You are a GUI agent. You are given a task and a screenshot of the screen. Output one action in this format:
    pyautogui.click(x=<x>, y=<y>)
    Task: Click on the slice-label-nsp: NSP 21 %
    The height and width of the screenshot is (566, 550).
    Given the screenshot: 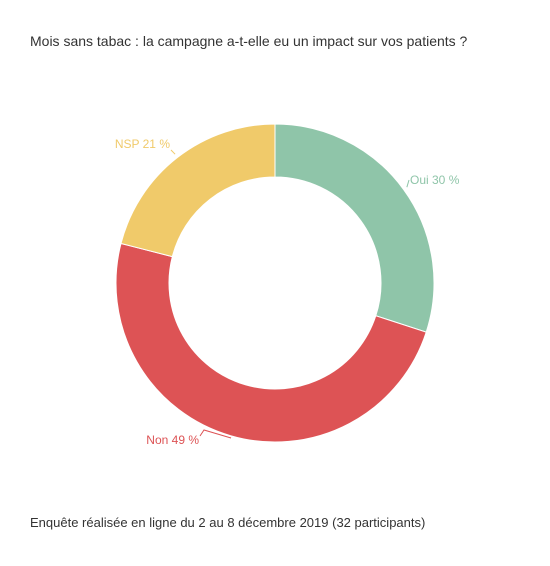 What is the action you would take?
    pyautogui.click(x=142, y=144)
    